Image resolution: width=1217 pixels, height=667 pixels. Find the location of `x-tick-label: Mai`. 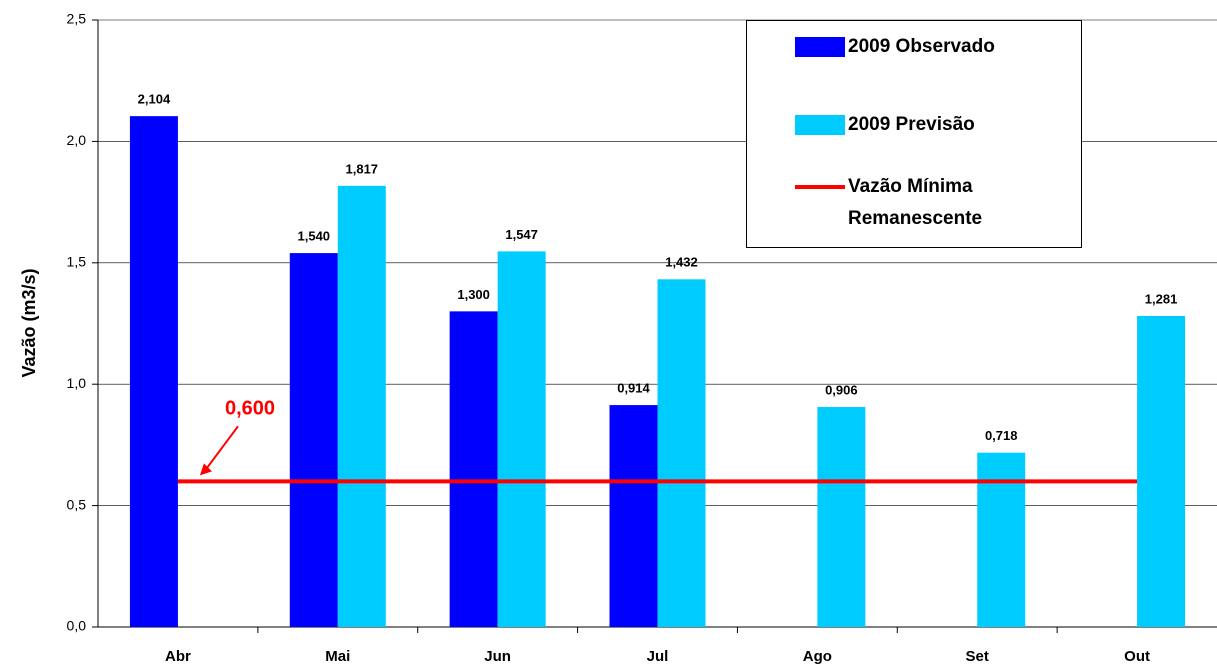

x-tick-label: Mai is located at coordinates (337, 656).